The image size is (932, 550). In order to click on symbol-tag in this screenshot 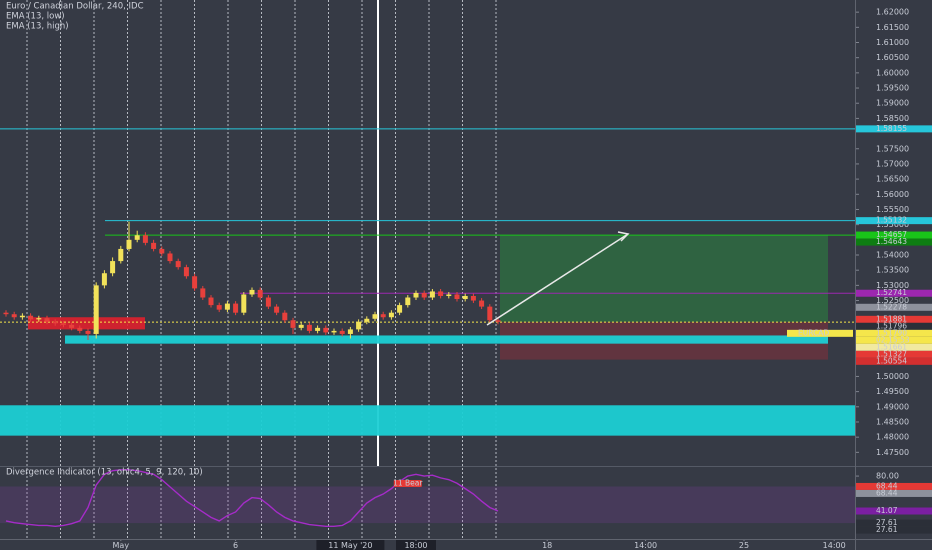, I will do `click(820, 333)`.